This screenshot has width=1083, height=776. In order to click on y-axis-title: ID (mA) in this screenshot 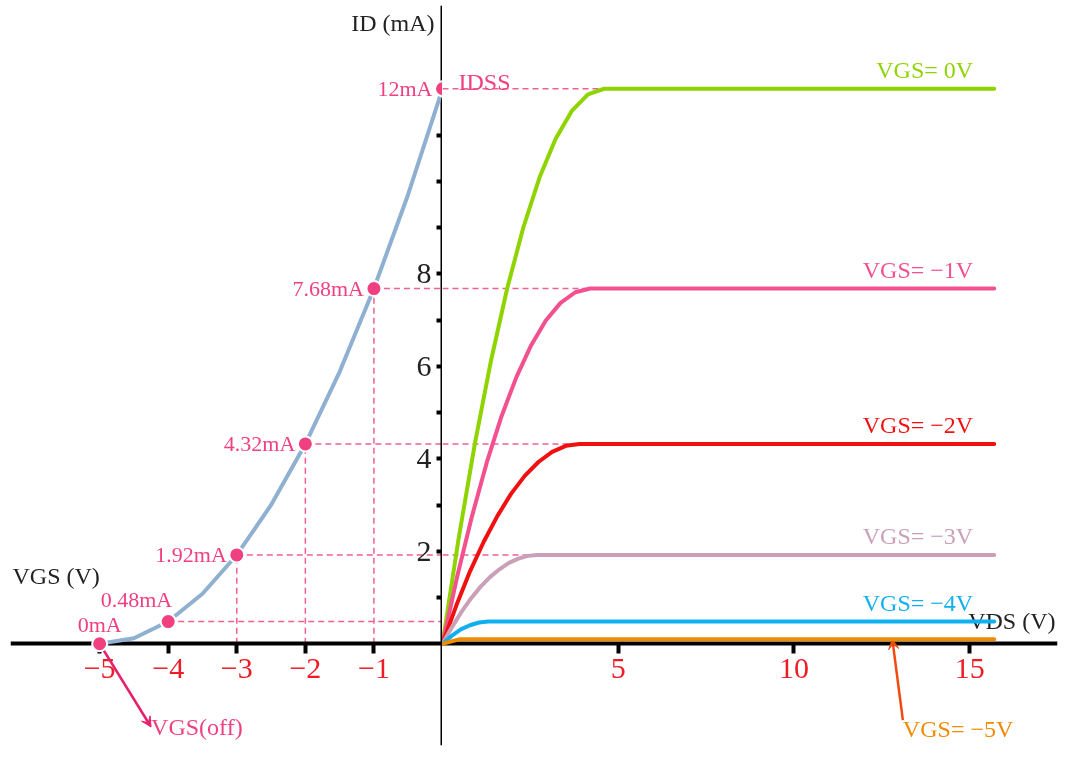, I will do `click(393, 22)`.